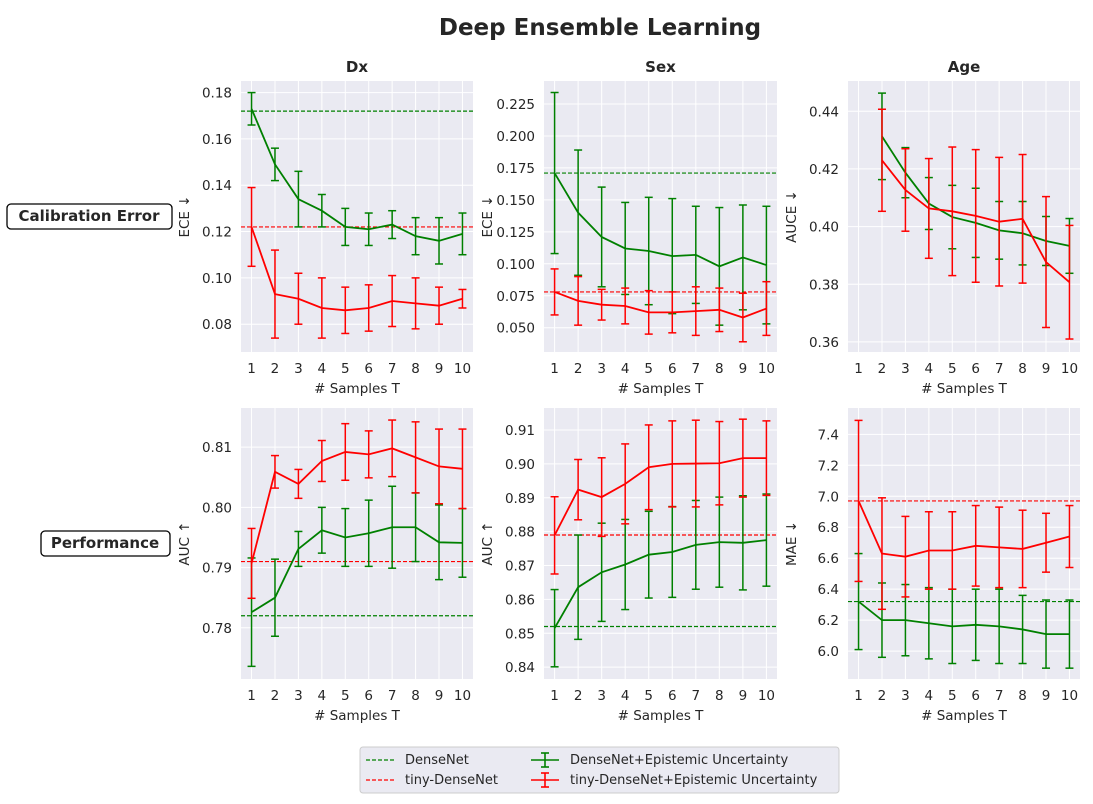 The width and height of the screenshot is (1093, 804). What do you see at coordinates (217, 508) in the screenshot?
I see `ytick-label-dx-auc-2: 0.80` at bounding box center [217, 508].